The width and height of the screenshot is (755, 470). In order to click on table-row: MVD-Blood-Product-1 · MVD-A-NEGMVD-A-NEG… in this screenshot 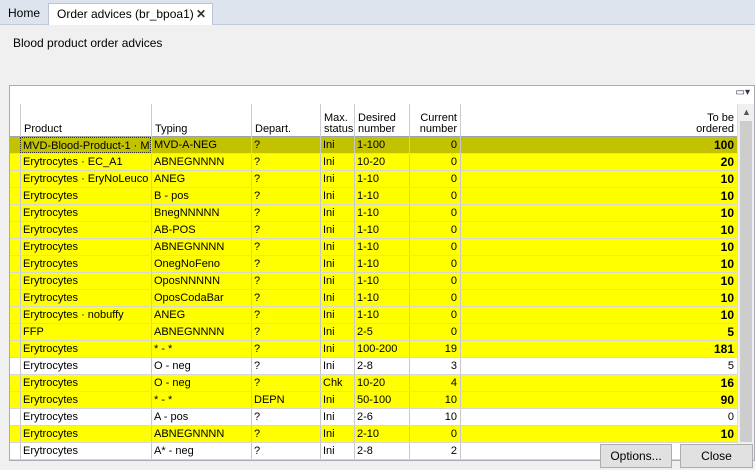, I will do `click(373, 145)`.